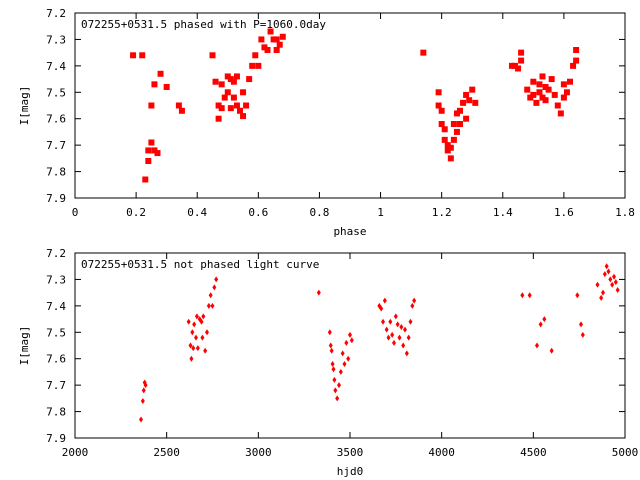  What do you see at coordinates (533, 452) in the screenshot?
I see `x-tick-label: 4500` at bounding box center [533, 452].